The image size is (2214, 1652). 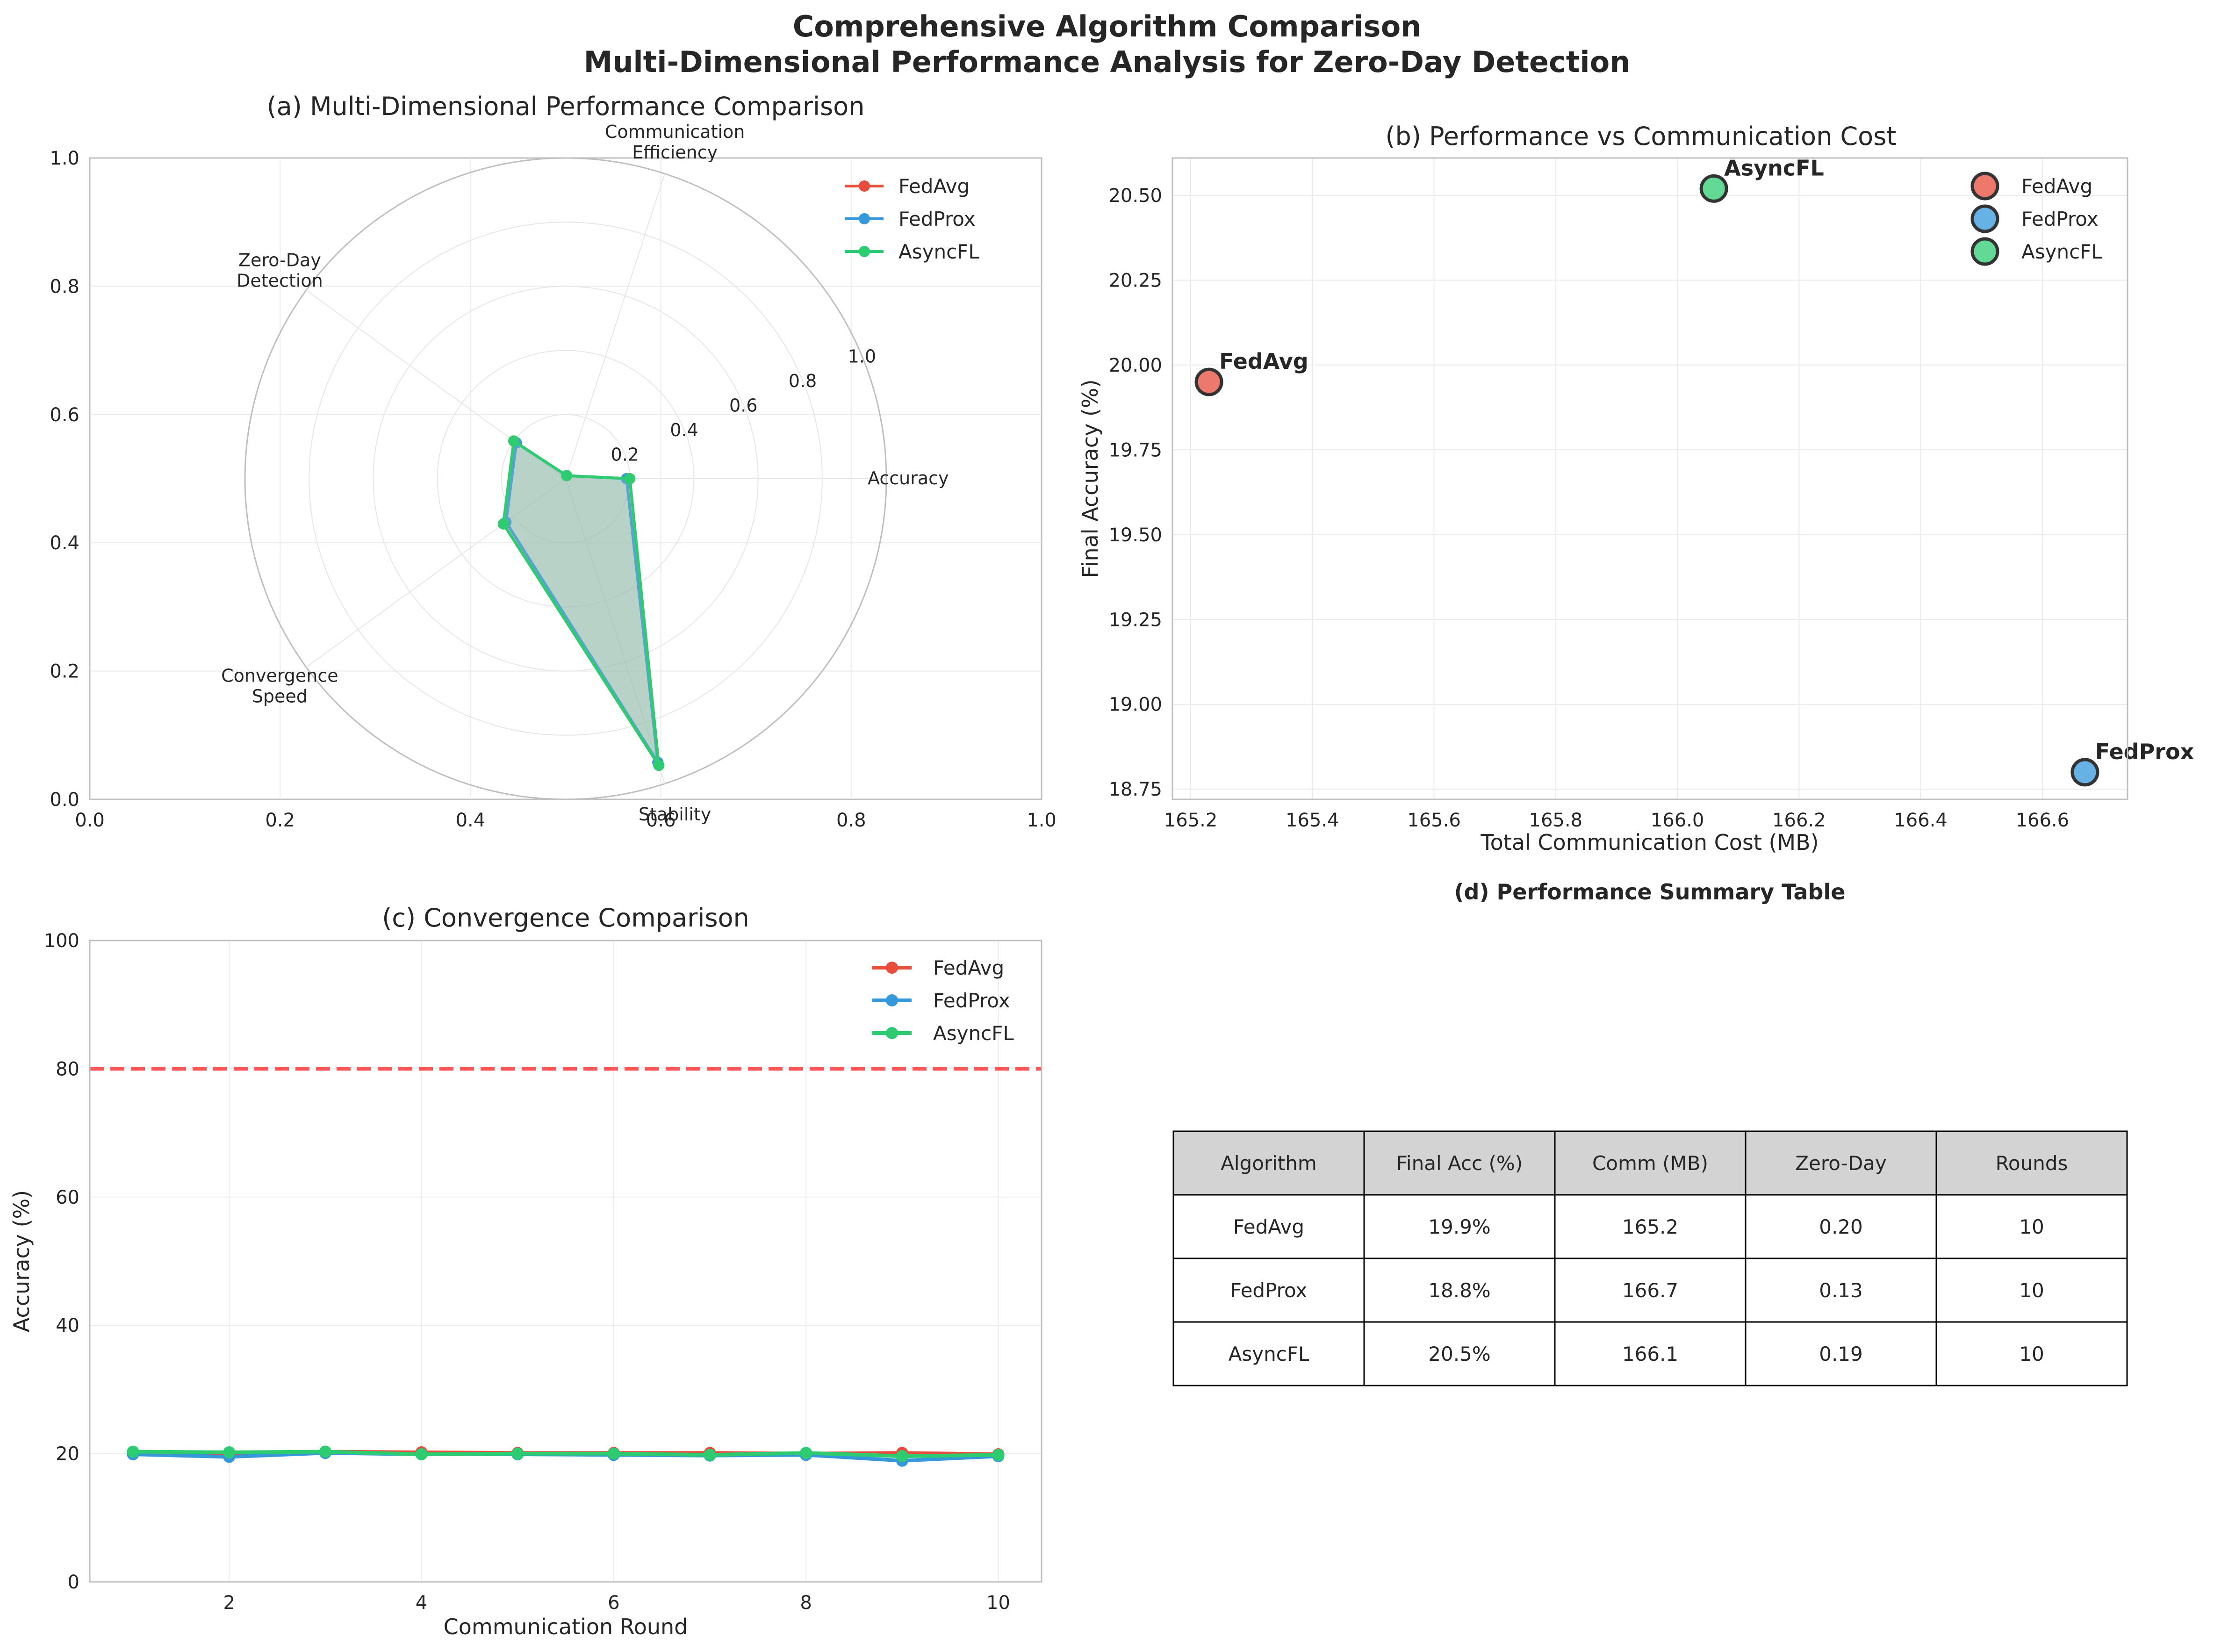 I want to click on panel-b-ytick-label: 19.50, so click(x=1135, y=535).